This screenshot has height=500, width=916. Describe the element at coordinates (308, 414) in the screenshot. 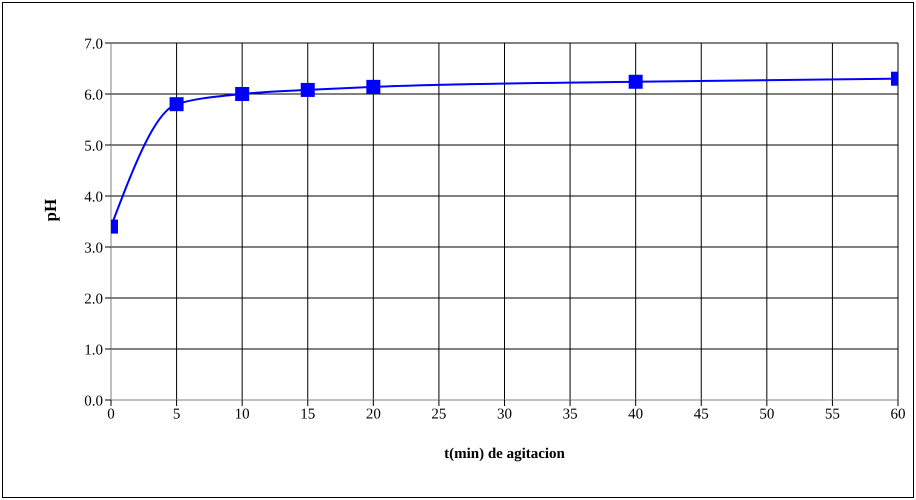

I see `x-tick-label: 15` at that location.